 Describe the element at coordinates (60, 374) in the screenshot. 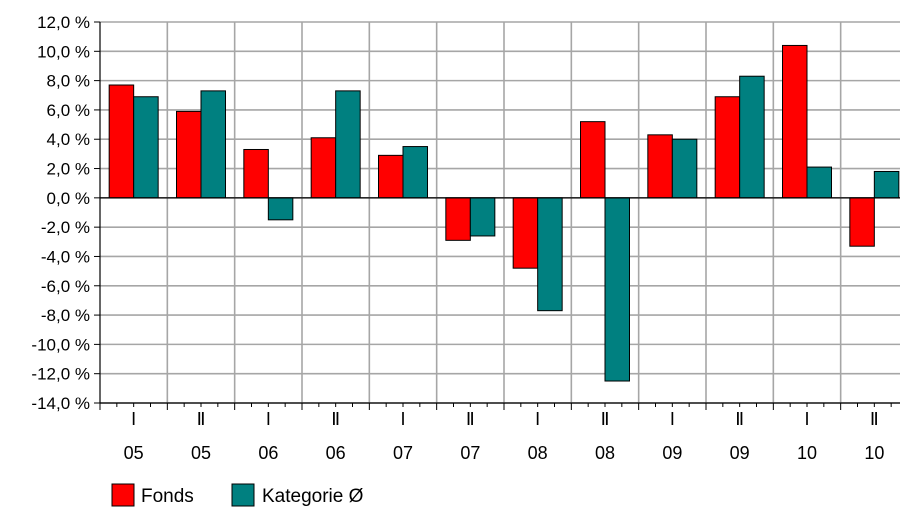

I see `y-tick-label: -12,0 %` at that location.